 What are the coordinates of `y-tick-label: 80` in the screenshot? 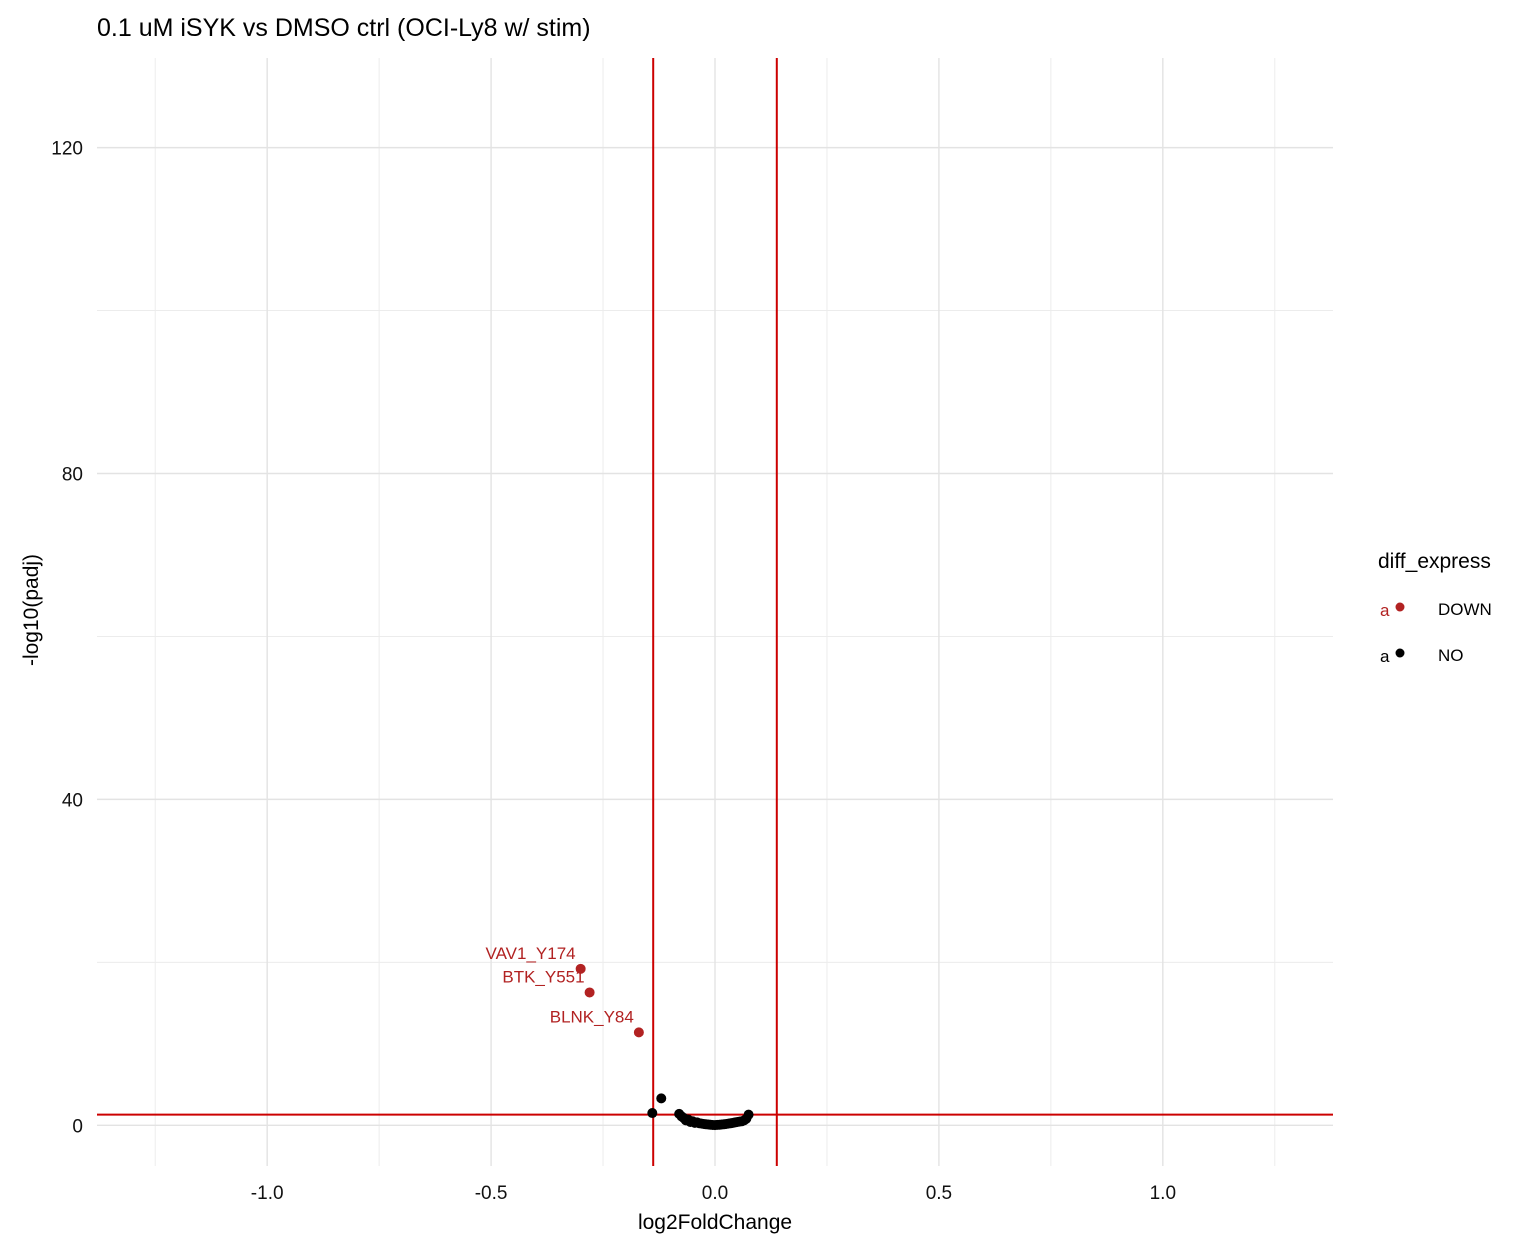 It's located at (72, 475).